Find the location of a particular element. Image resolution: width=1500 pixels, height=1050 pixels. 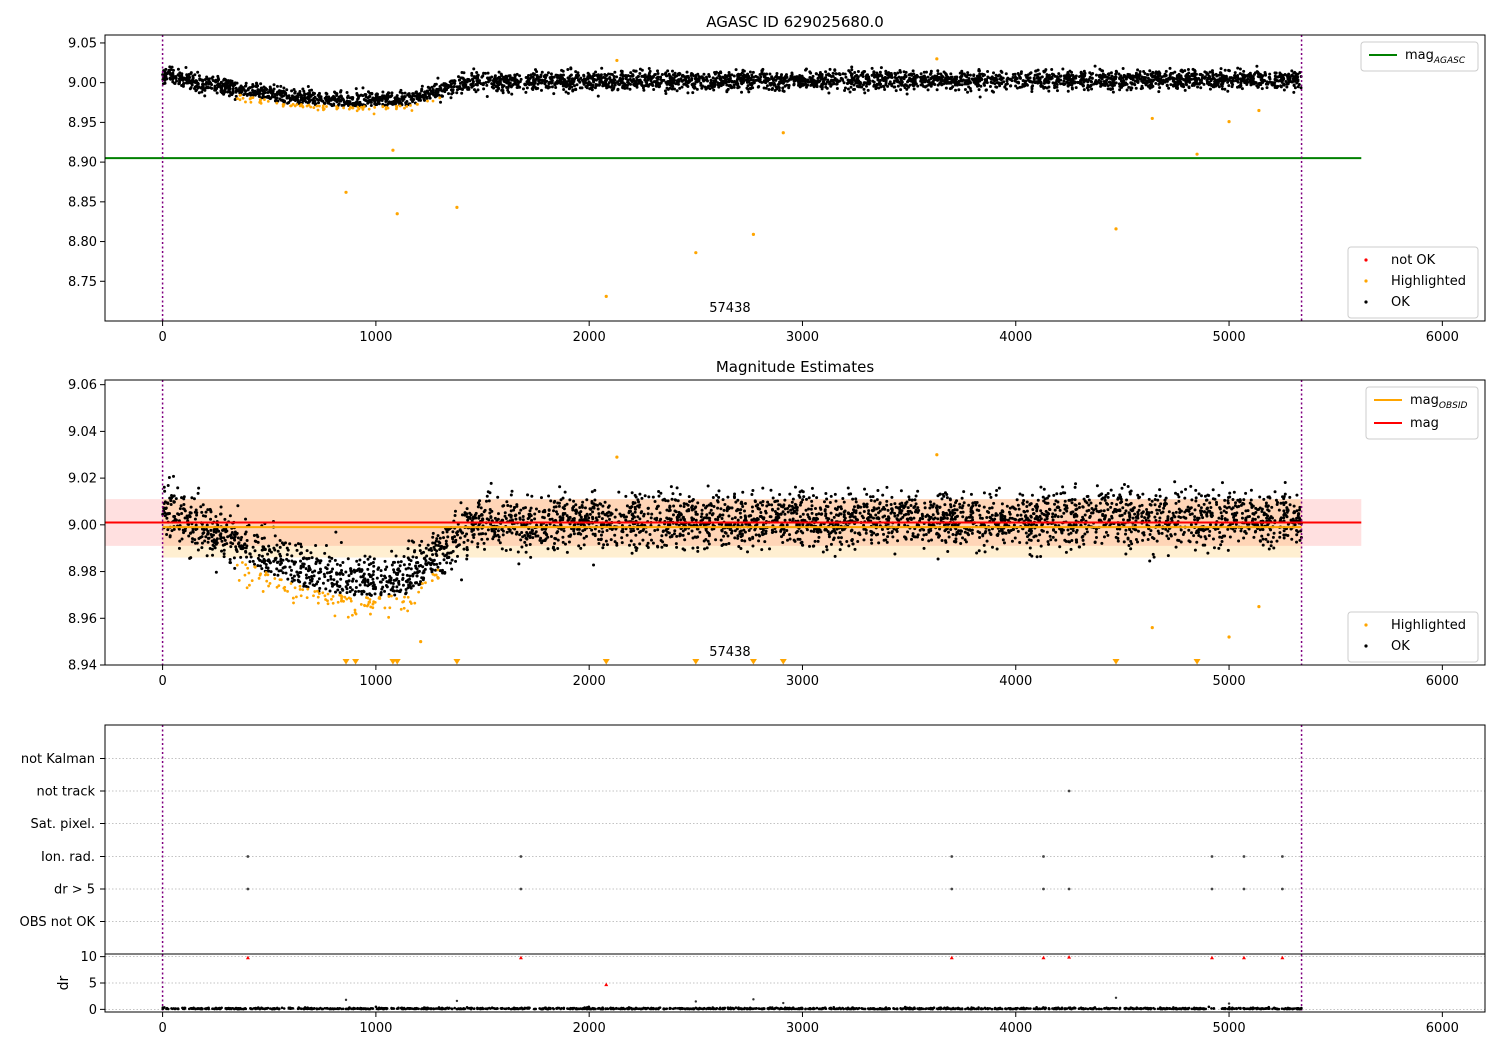

agasc-panel-annotation: 57438 is located at coordinates (729, 308).